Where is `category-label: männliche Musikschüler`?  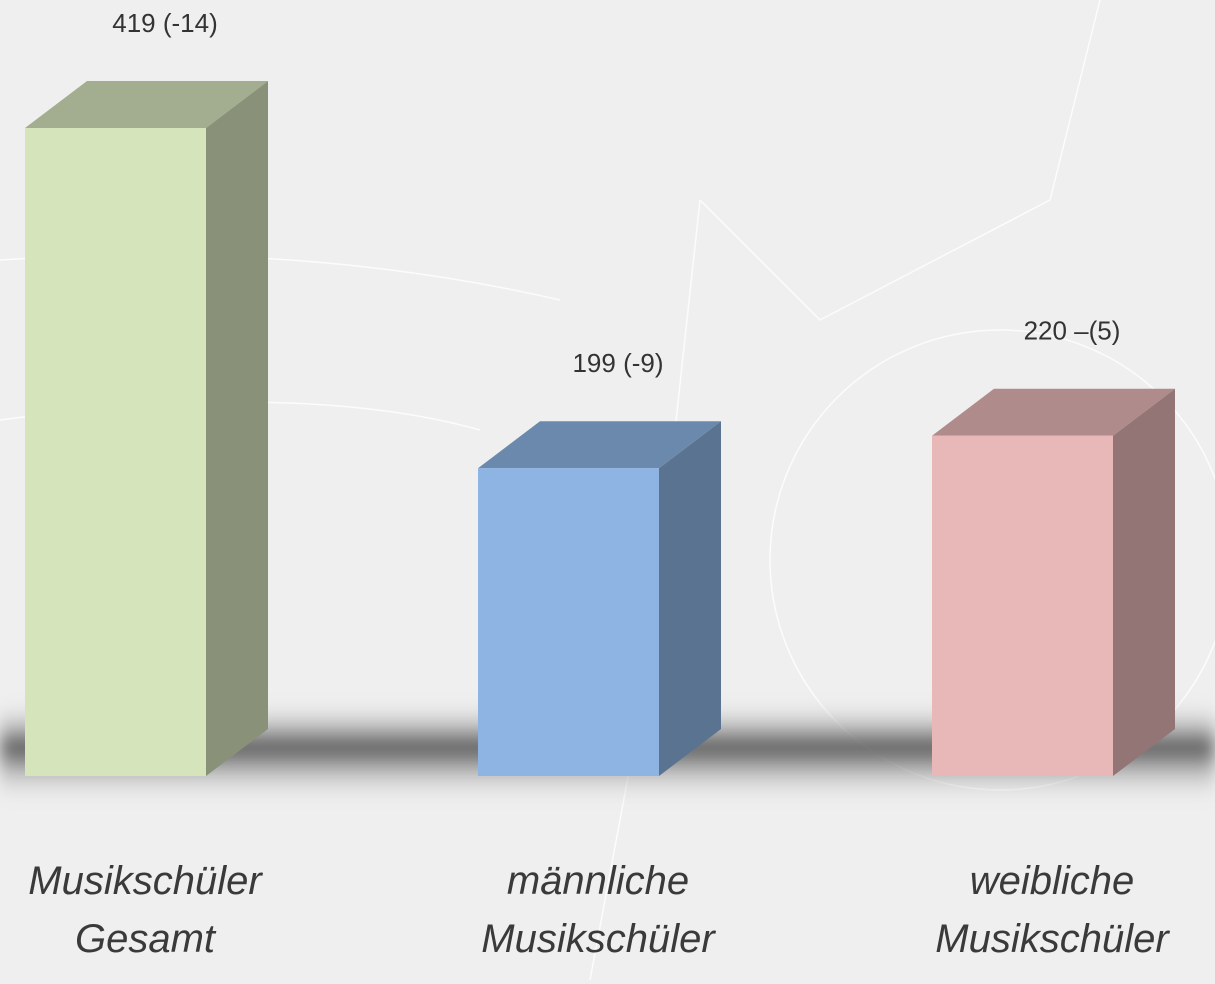 category-label: männliche Musikschüler is located at coordinates (598, 910).